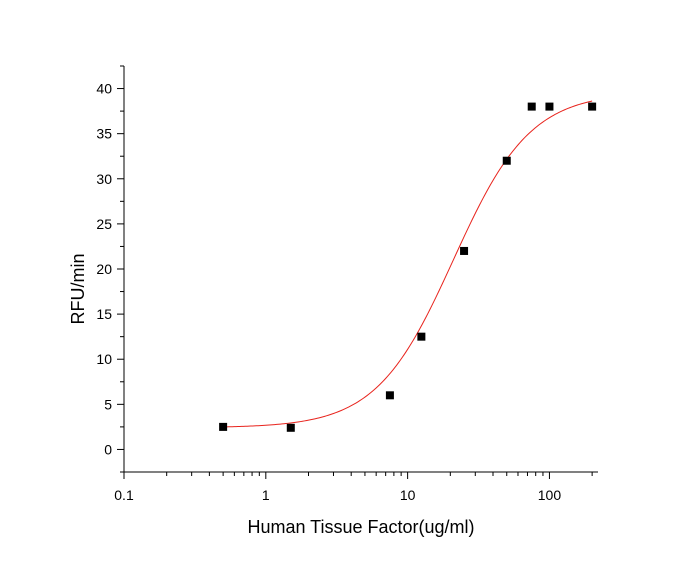 The height and width of the screenshot is (566, 695). I want to click on x-axis-ticks: 0.1 1 10 100, so click(353, 487).